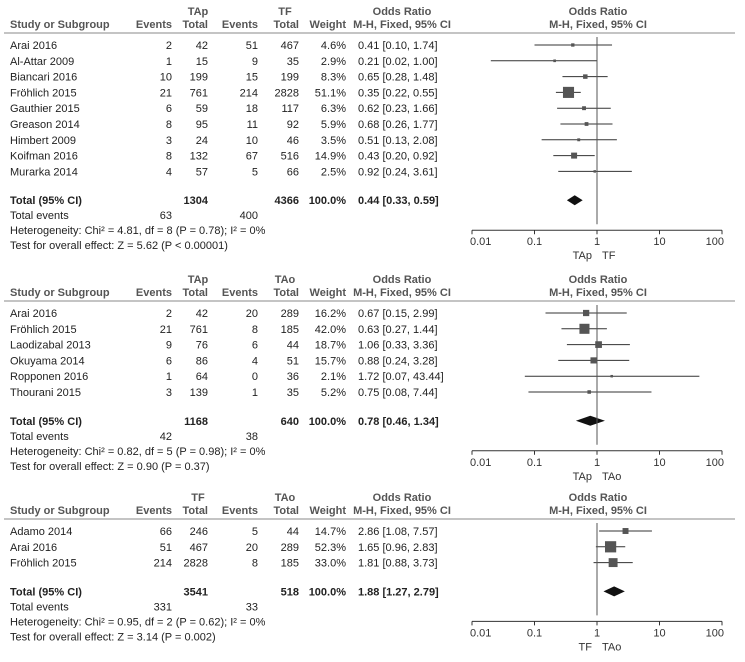 The width and height of the screenshot is (745, 662). Describe the element at coordinates (287, 93) in the screenshot. I see `total2-cell: 2828` at that location.